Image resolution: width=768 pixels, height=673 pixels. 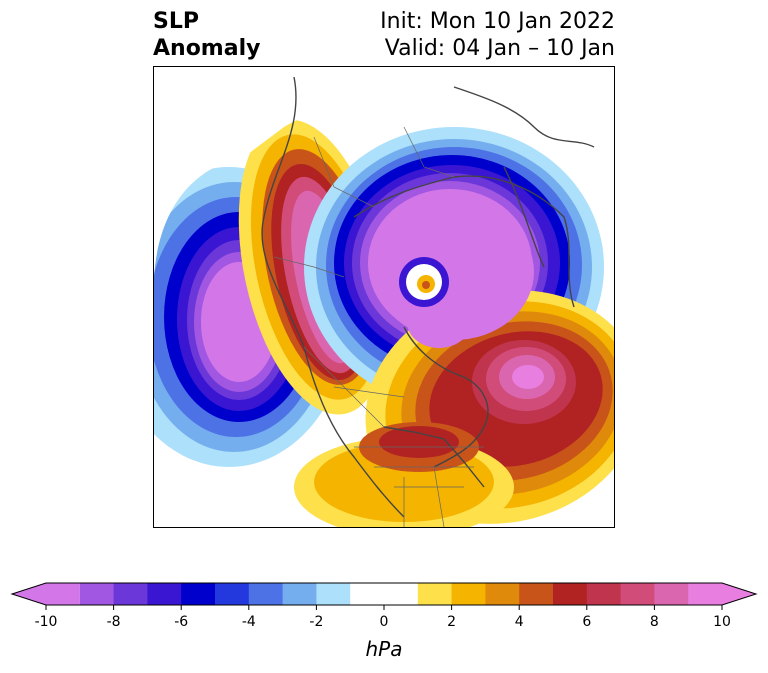 What do you see at coordinates (739, 594) in the screenshot?
I see `colorbar-extend-max` at bounding box center [739, 594].